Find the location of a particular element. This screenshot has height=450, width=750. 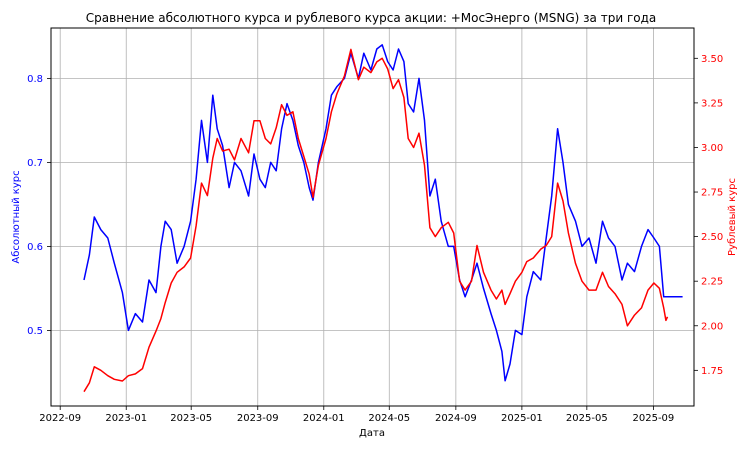

y-axis-right-label: Рублевый курс is located at coordinates (732, 217).